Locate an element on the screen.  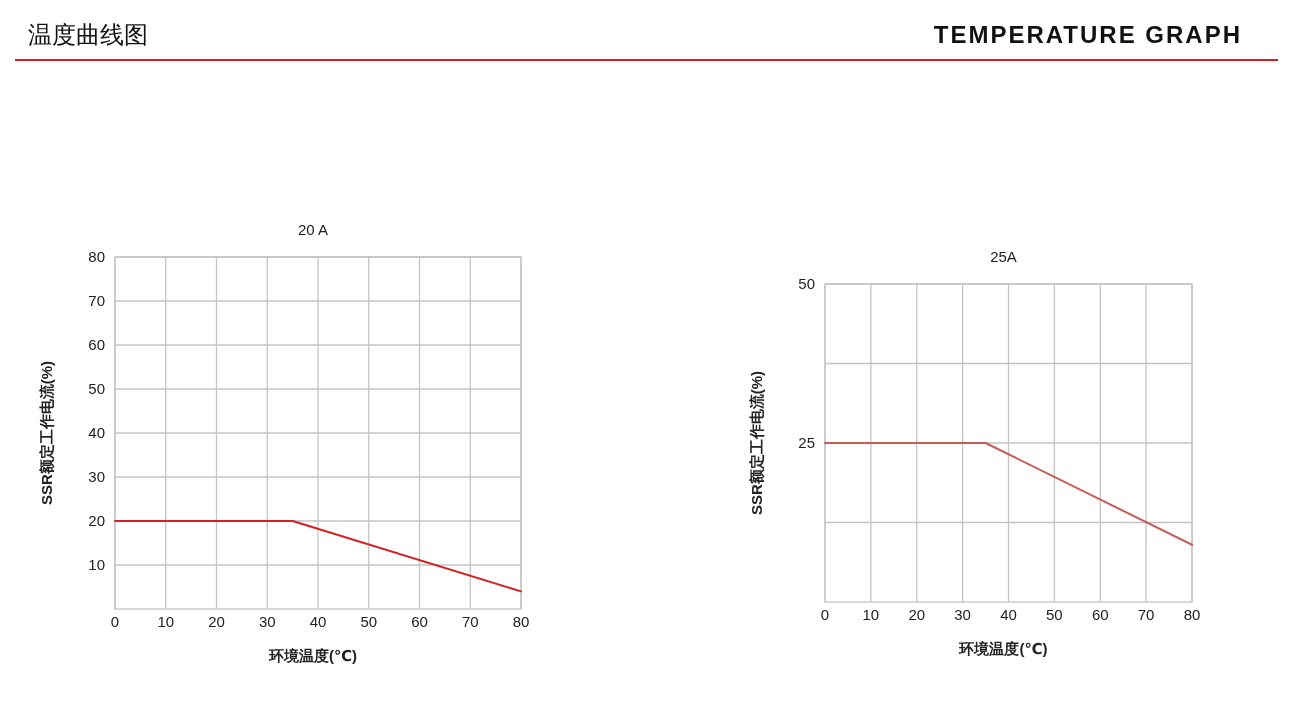
y-tick-label: 10 is located at coordinates (96, 564).